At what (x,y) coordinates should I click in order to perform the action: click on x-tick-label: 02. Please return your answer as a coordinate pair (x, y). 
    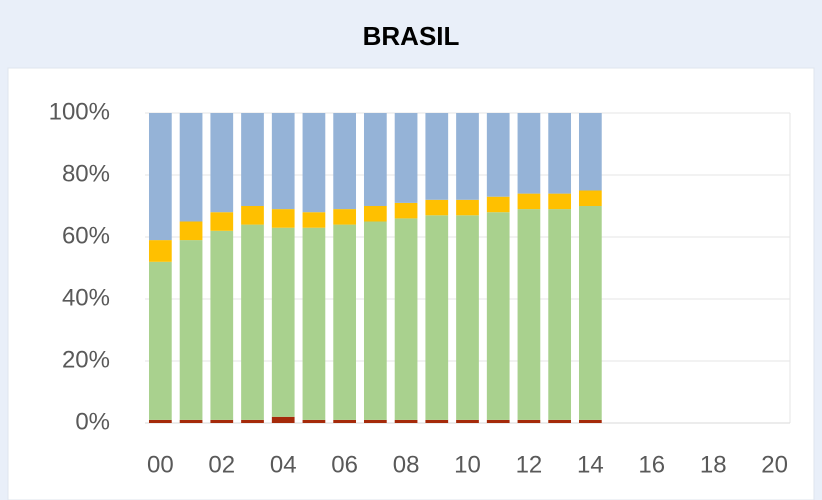
    Looking at the image, I should click on (221, 464).